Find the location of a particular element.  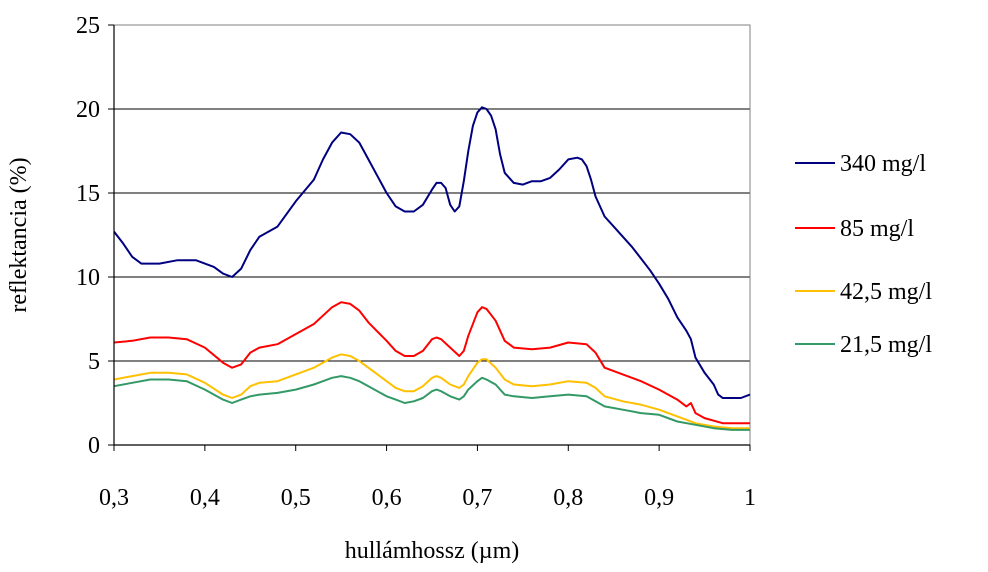

y-tick-labels: 0 5 10 15 20 25 is located at coordinates (95, 236).